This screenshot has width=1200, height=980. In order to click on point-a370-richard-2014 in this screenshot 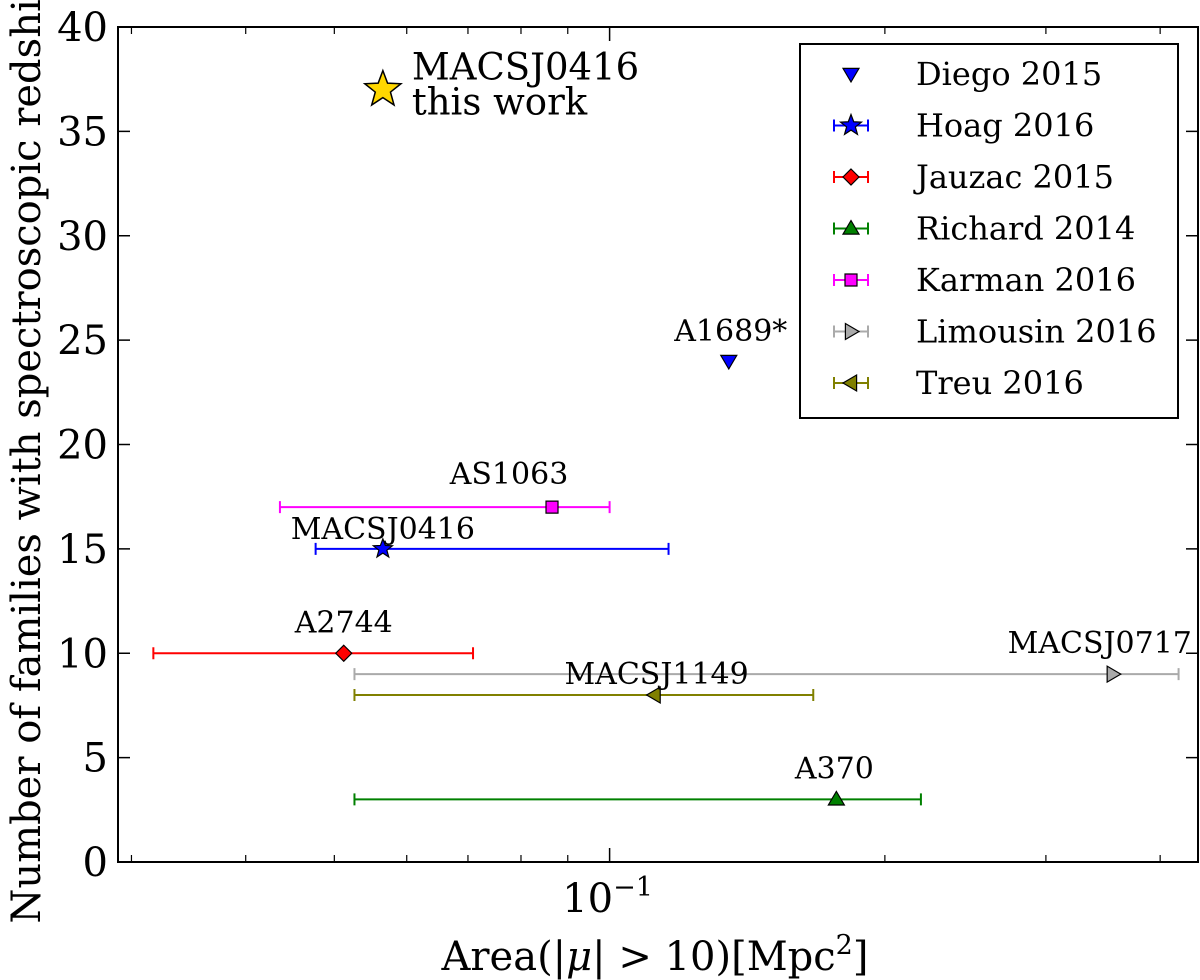, I will do `click(836, 798)`.